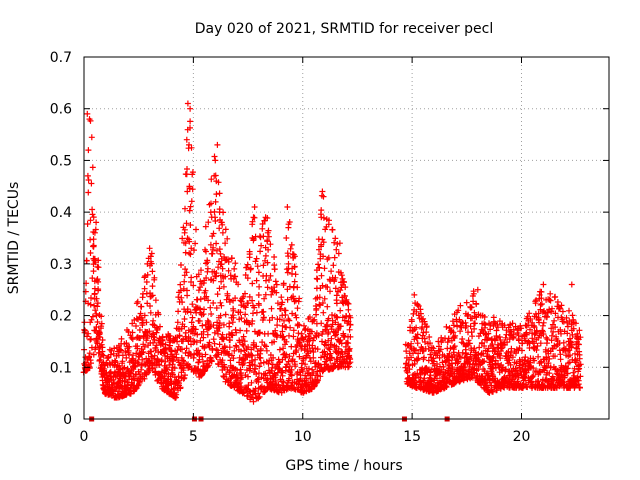 The width and height of the screenshot is (640, 480). Describe the element at coordinates (193, 437) in the screenshot. I see `x-tick-label: 5` at that location.